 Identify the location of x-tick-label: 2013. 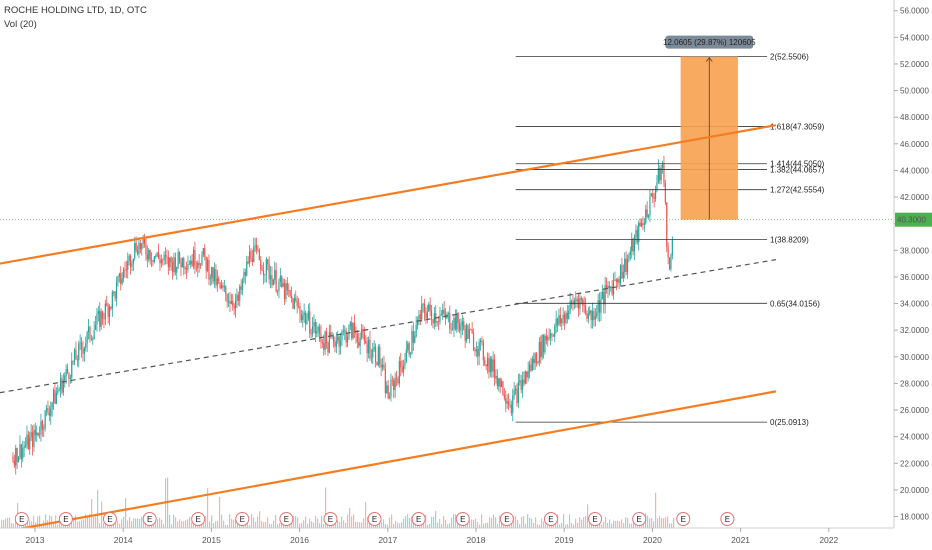
(35, 540).